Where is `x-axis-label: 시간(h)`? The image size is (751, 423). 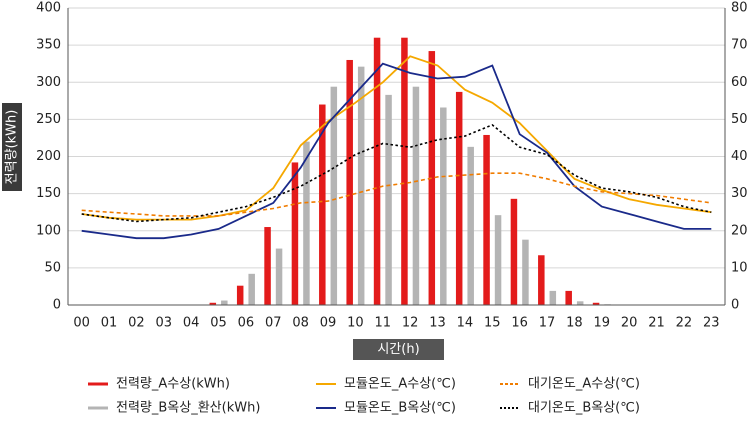 x-axis-label: 시간(h) is located at coordinates (398, 349).